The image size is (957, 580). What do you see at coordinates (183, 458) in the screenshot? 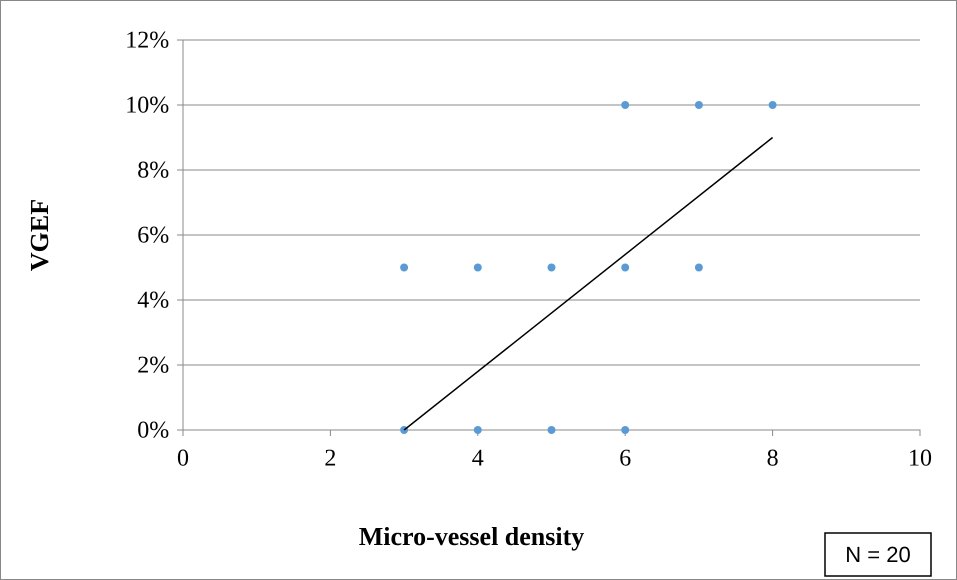
I see `x-tick-label: 0` at bounding box center [183, 458].